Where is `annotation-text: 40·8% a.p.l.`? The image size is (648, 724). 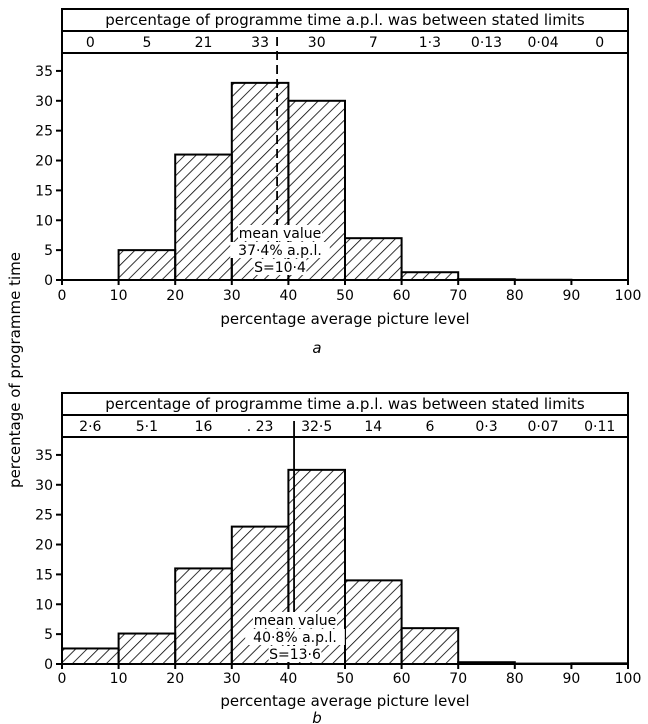 annotation-text: 40·8% a.p.l. is located at coordinates (295, 638).